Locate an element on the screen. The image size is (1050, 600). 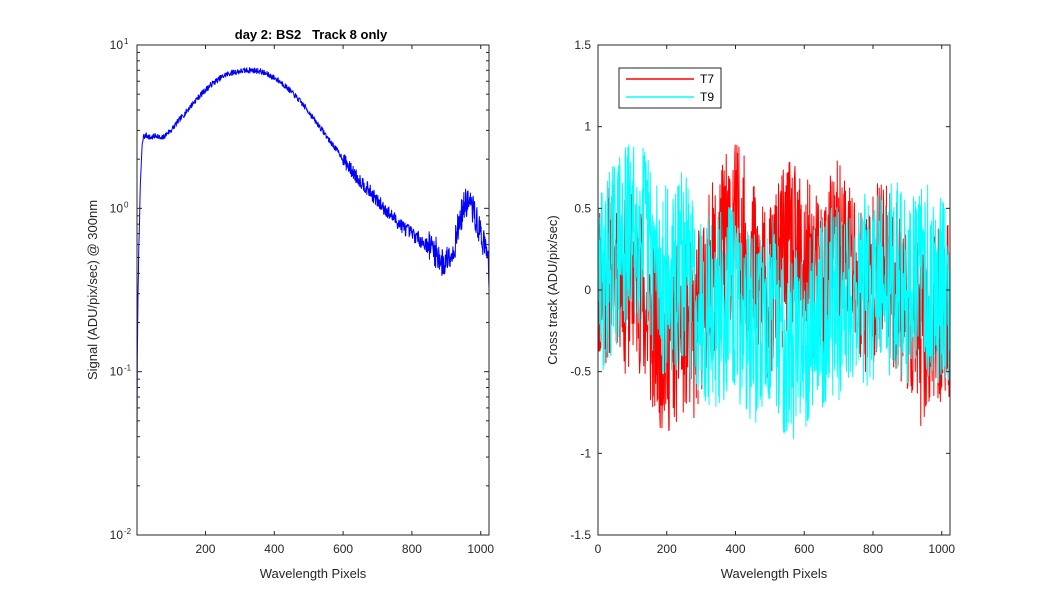
cross-track-legend: T7 T9 is located at coordinates (670, 88).